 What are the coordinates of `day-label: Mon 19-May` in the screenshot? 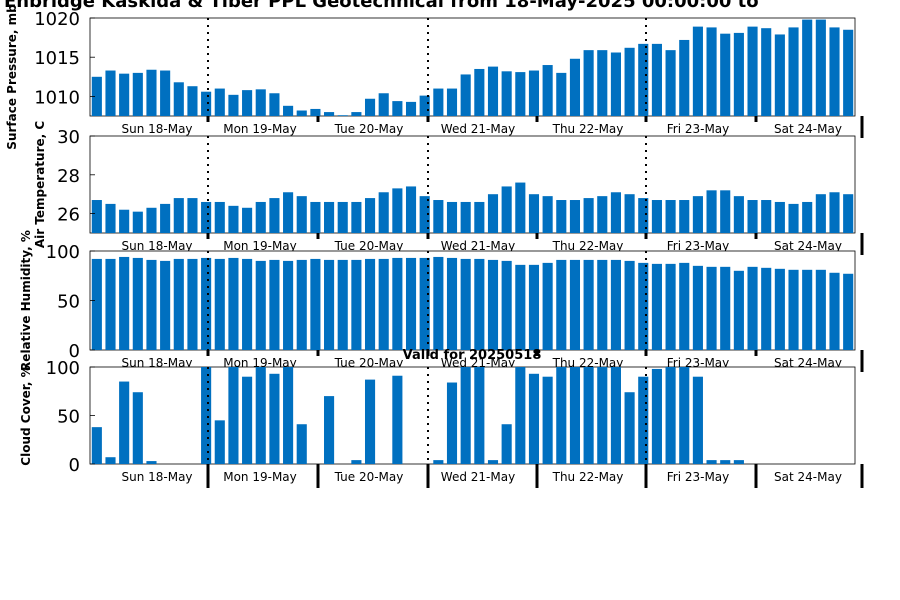 It's located at (260, 246).